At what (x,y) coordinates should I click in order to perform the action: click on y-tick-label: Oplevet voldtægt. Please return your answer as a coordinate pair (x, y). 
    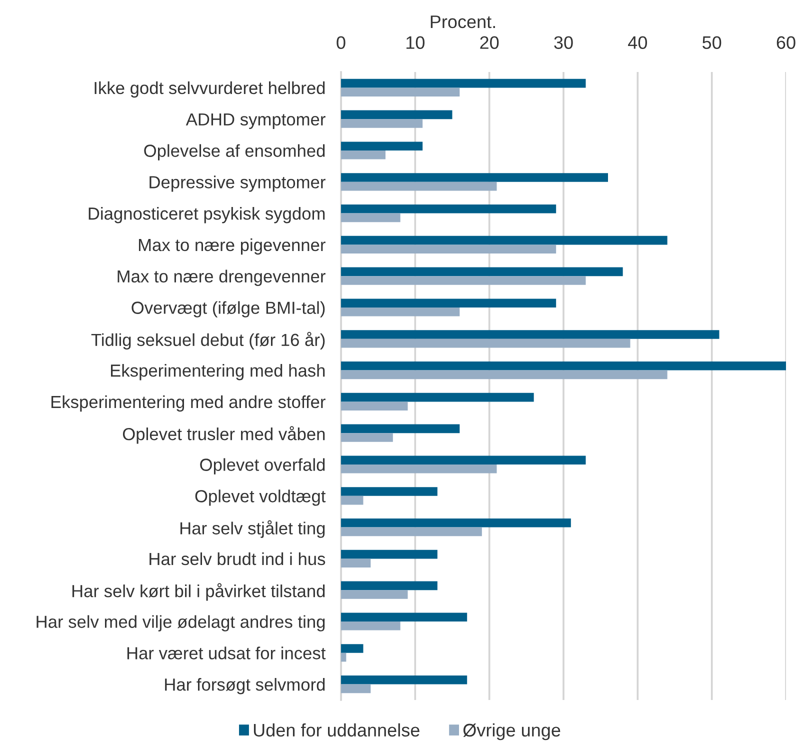
    Looking at the image, I should click on (260, 498).